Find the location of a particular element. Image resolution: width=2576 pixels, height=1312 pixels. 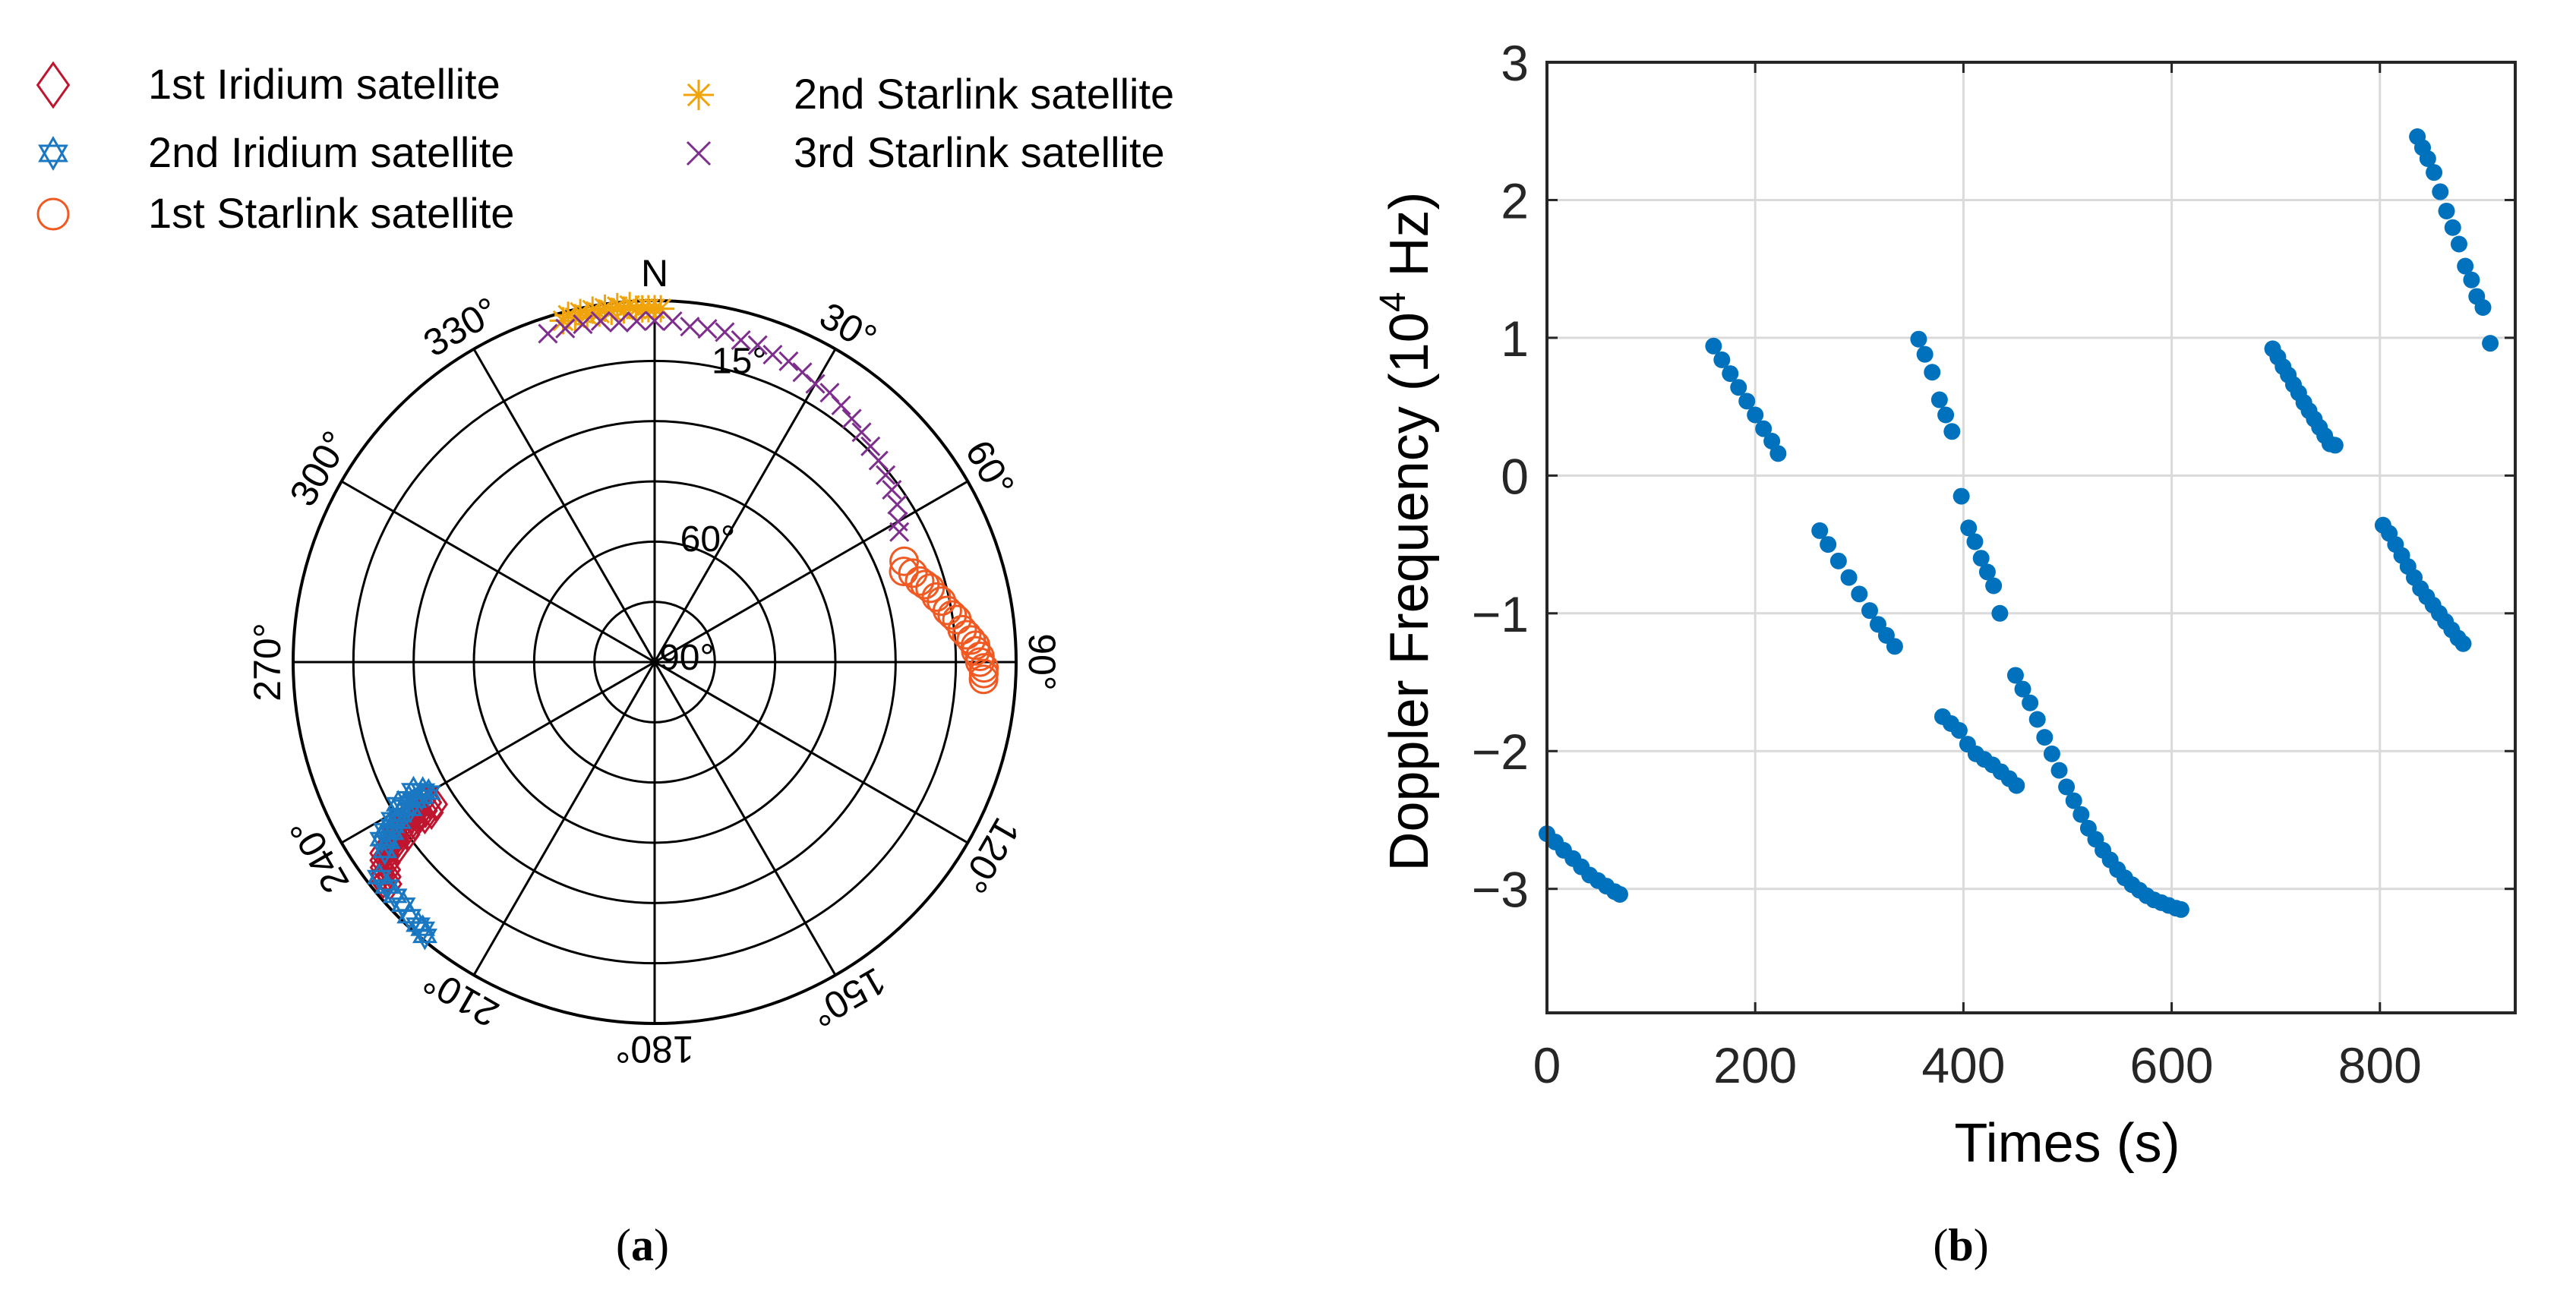

elevation-tick-60: 60° is located at coordinates (708, 540).